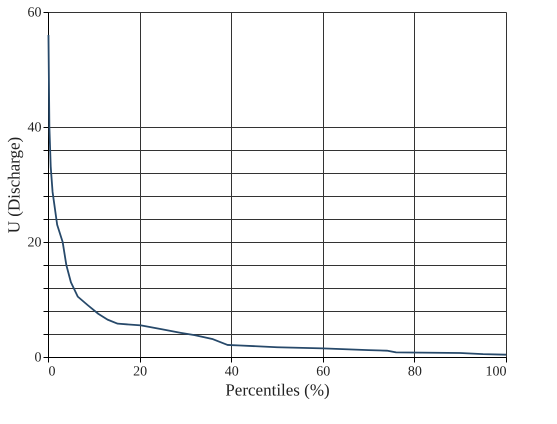 This screenshot has width=557, height=424. What do you see at coordinates (415, 372) in the screenshot?
I see `x-tick-label: 80` at bounding box center [415, 372].